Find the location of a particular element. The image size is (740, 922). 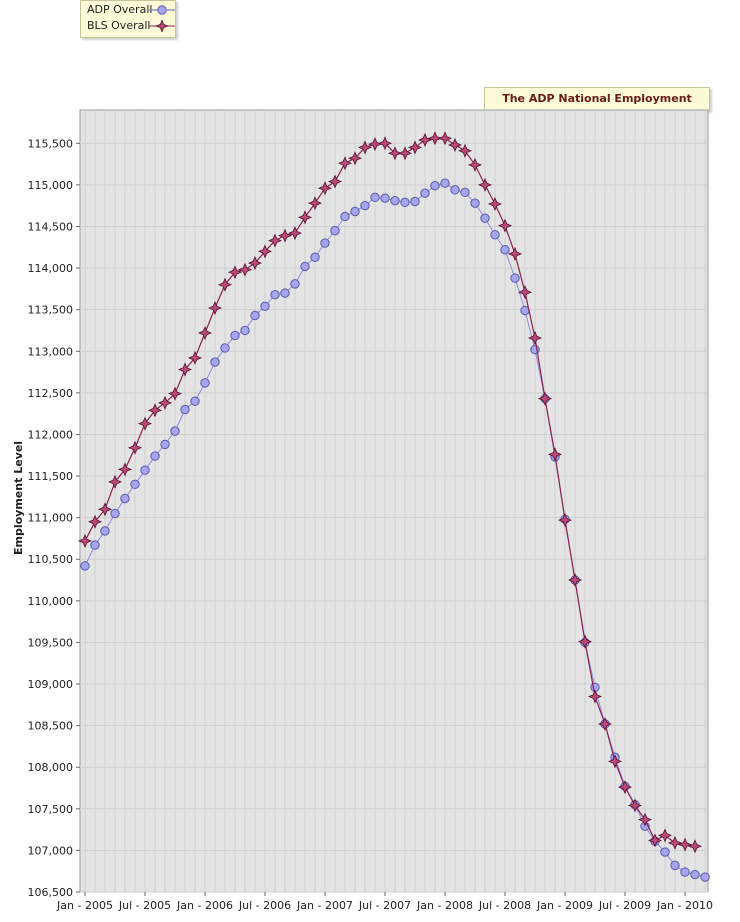

legend-item-adp: ADP Overall is located at coordinates (131, 10).